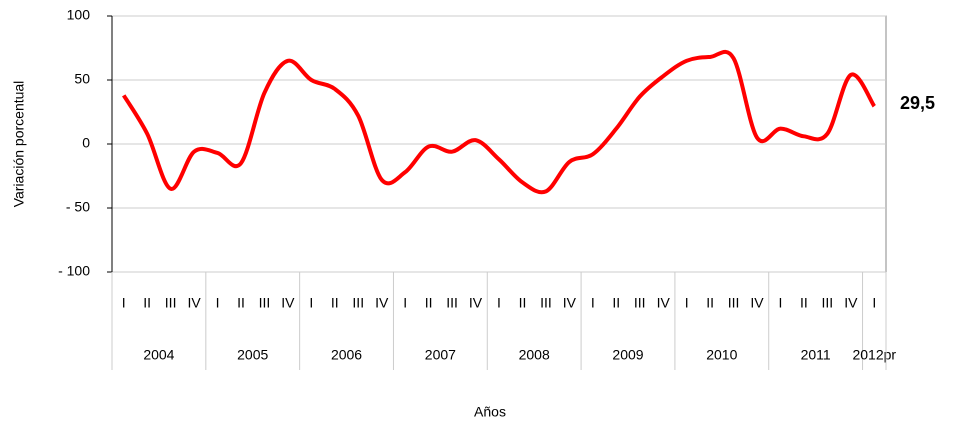 This screenshot has width=953, height=426. Describe the element at coordinates (816, 355) in the screenshot. I see `x-group-label: 2011` at that location.